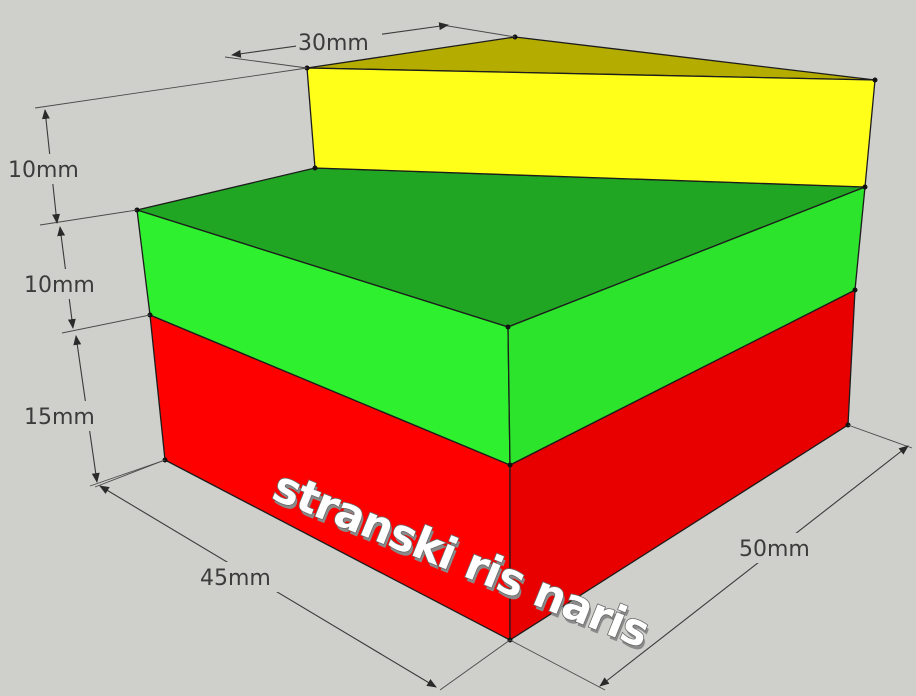  What do you see at coordinates (591, 127) in the screenshot?
I see `yellow-front-face` at bounding box center [591, 127].